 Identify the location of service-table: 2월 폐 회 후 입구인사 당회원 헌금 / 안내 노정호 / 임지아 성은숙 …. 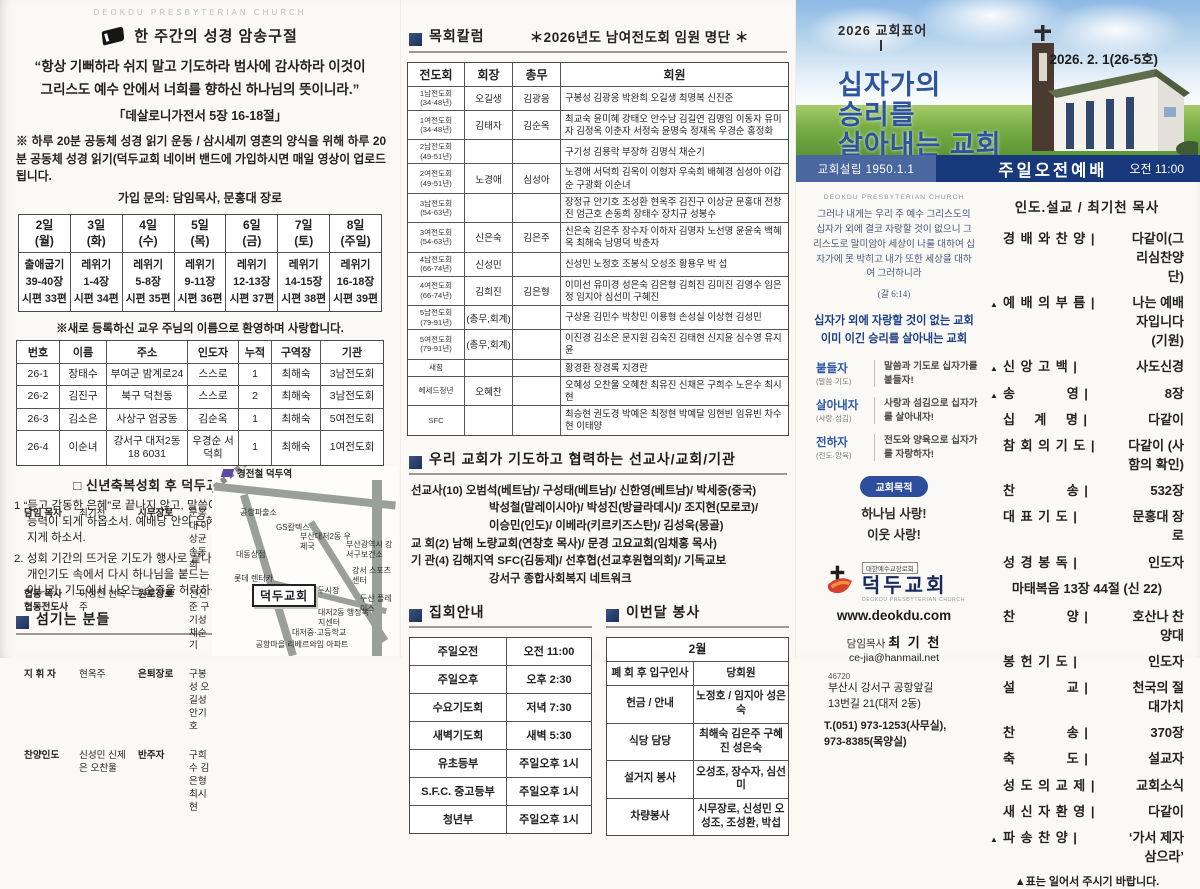
(697, 736).